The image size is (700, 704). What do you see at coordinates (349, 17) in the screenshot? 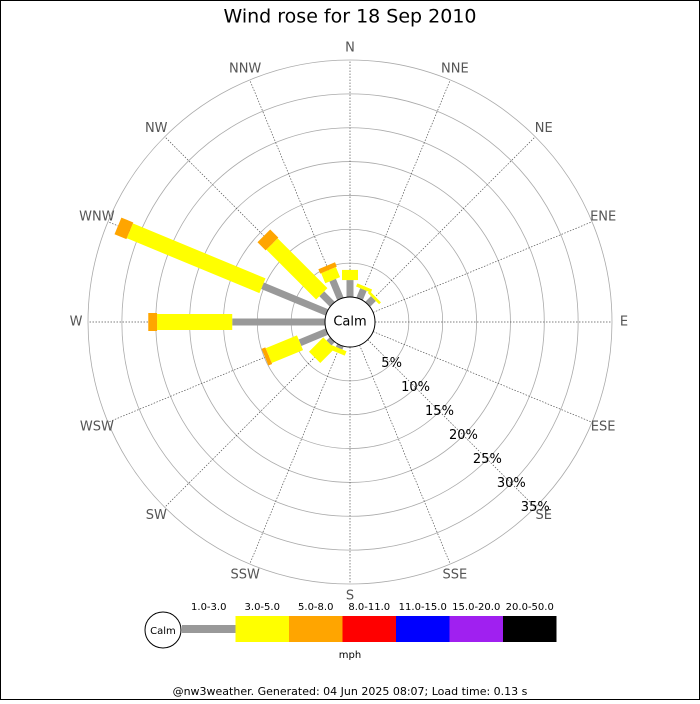
I see `chart-title: Wind rose for 18 Sep 2010` at bounding box center [349, 17].